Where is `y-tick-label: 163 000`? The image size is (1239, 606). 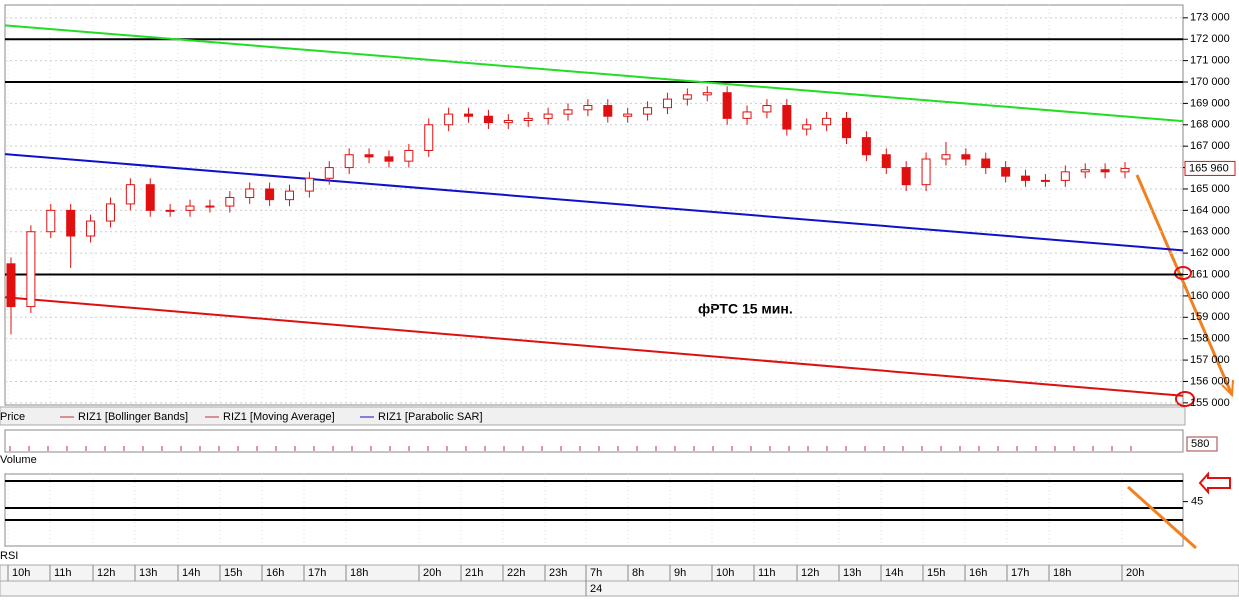
y-tick-label: 163 000 is located at coordinates (1210, 232).